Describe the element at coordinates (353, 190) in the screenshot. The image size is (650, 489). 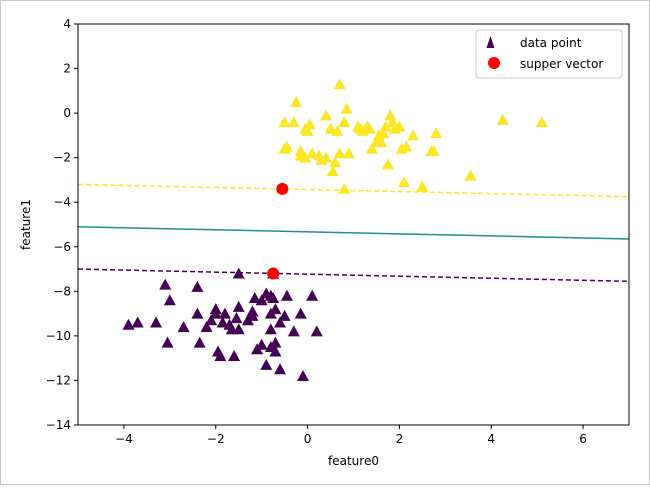
I see `margin-upper-line` at that location.